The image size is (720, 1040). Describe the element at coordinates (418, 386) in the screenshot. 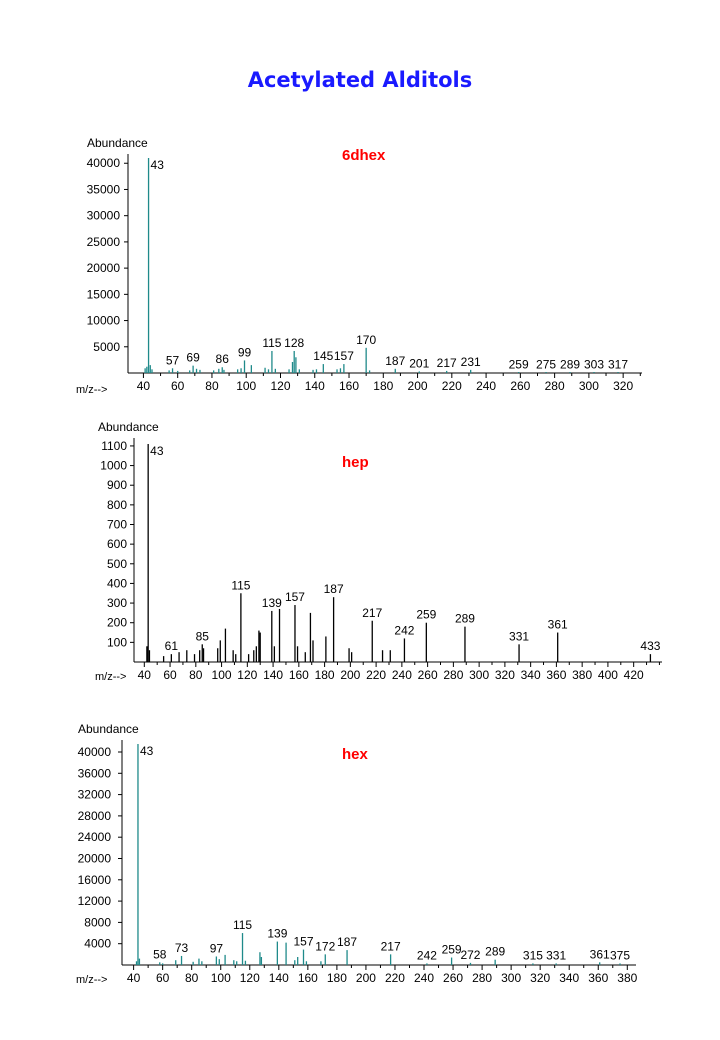

I see `x-tick-label: 200` at that location.